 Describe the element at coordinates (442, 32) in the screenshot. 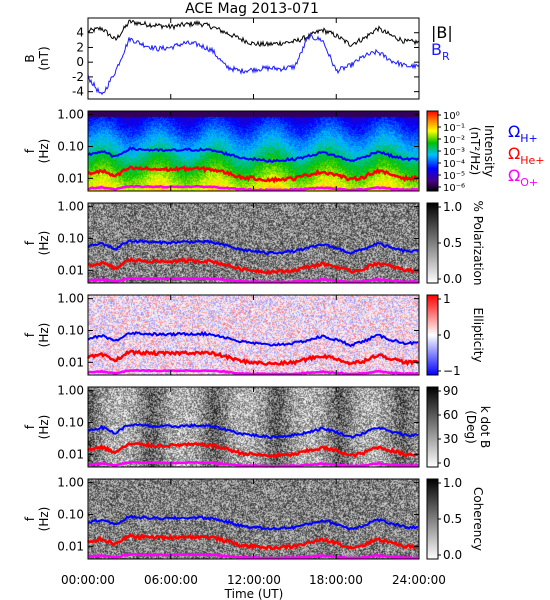

I see `legend-field-total: |B|` at that location.